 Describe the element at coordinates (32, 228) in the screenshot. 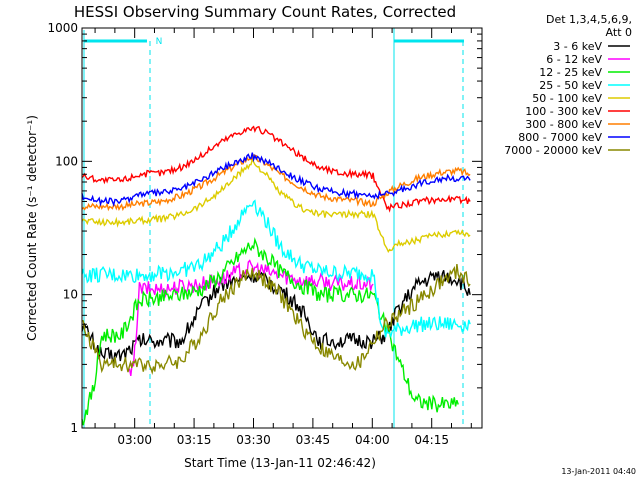

I see `y-axis-label: Corrected Count Rate (s⁻¹ detector⁻¹)` at that location.